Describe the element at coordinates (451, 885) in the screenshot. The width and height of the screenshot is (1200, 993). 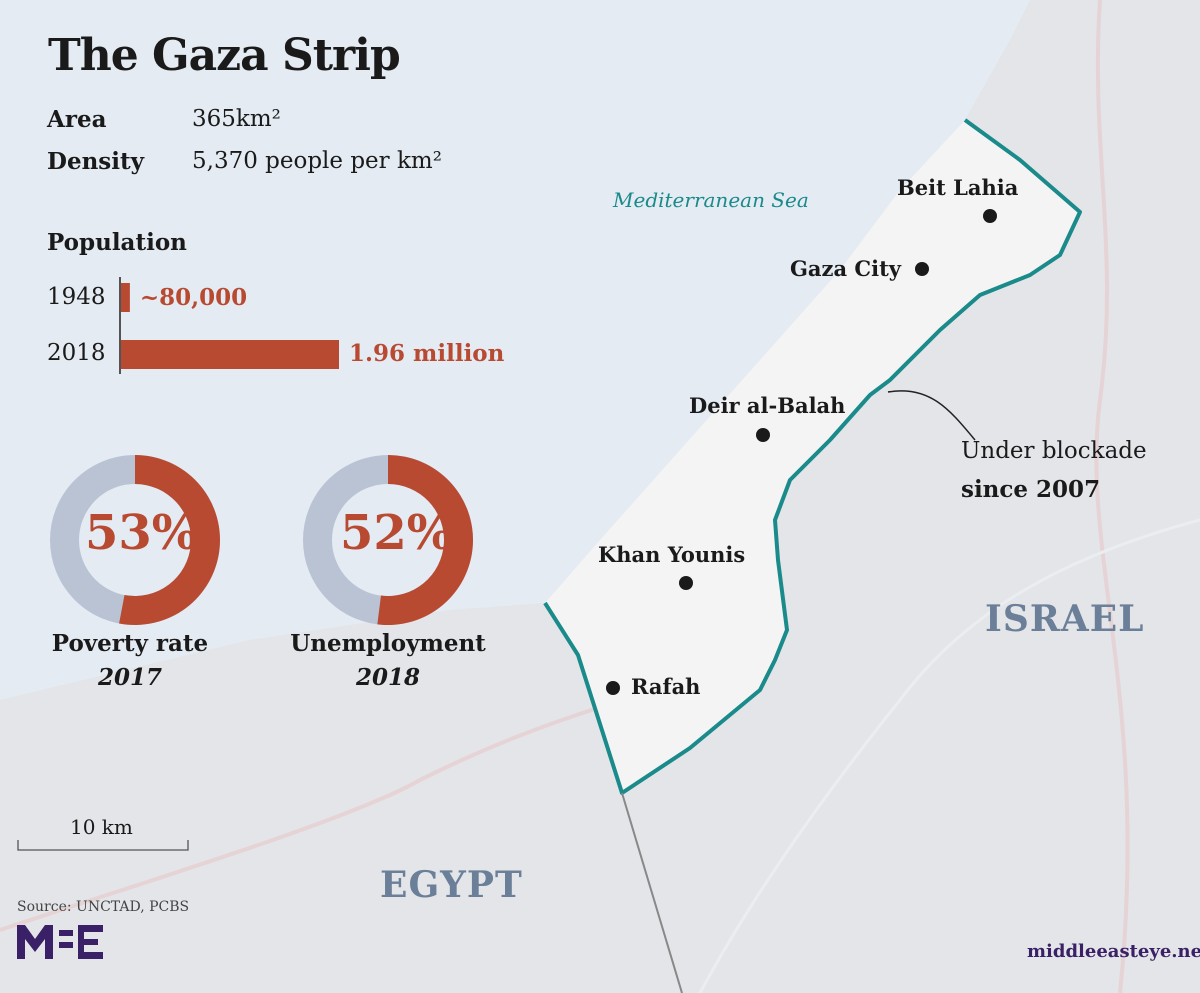
I see `country-egypt: EGYPT` at that location.